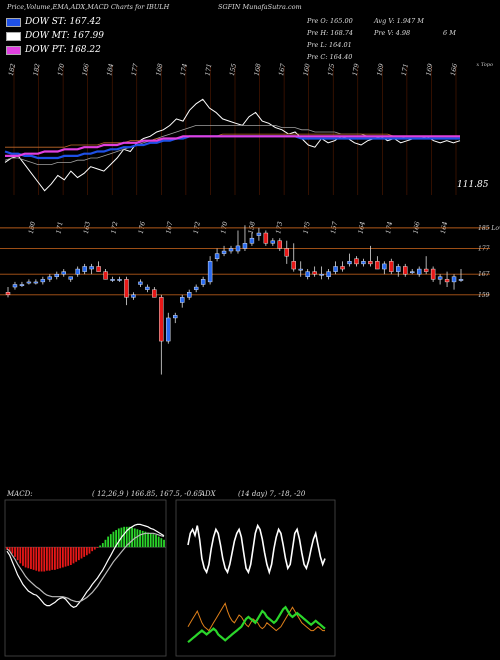 The height and width of the screenshot is (660, 500). I want to click on legend-dow-mt: DOW MT: 167.99, so click(55, 36).